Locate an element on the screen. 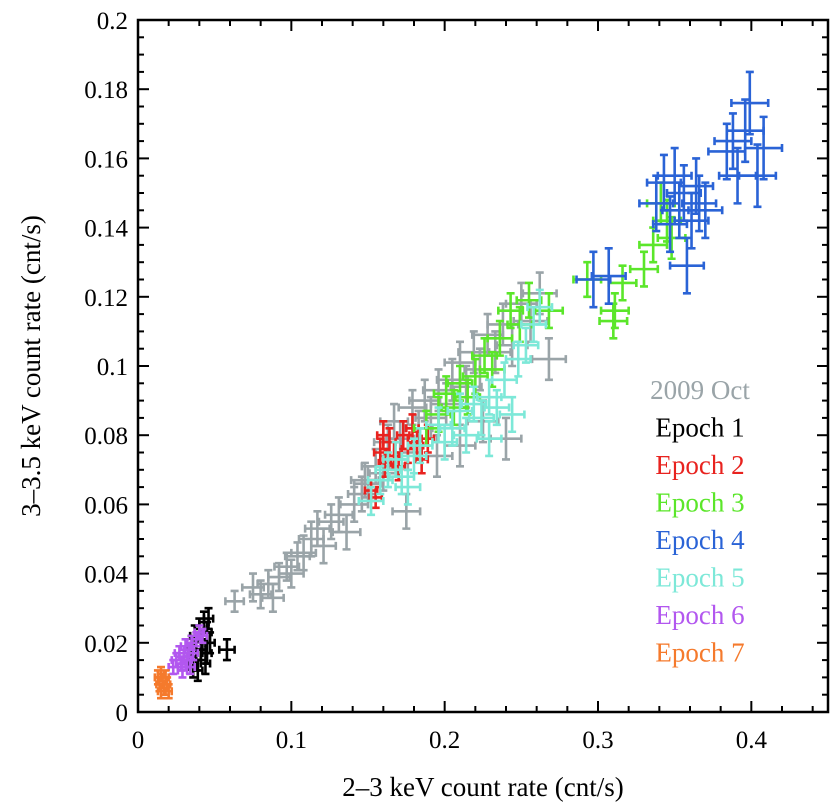 Image resolution: width=831 pixels, height=810 pixels. y-tick-labels: 0 0.02 0.04 0.06 0.08 0.1 0.12 0.14 0.16 0.18 0.2 is located at coordinates (106, 367).